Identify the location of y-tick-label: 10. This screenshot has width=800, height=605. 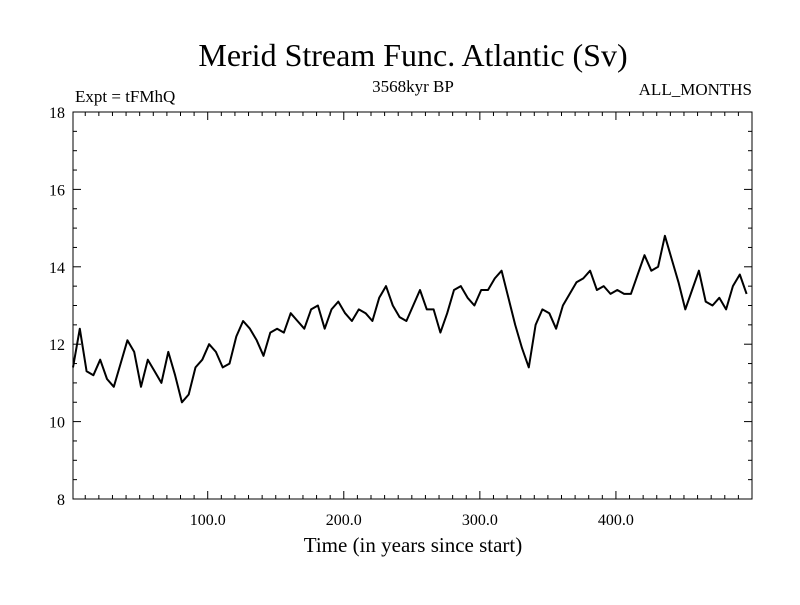
(57, 423).